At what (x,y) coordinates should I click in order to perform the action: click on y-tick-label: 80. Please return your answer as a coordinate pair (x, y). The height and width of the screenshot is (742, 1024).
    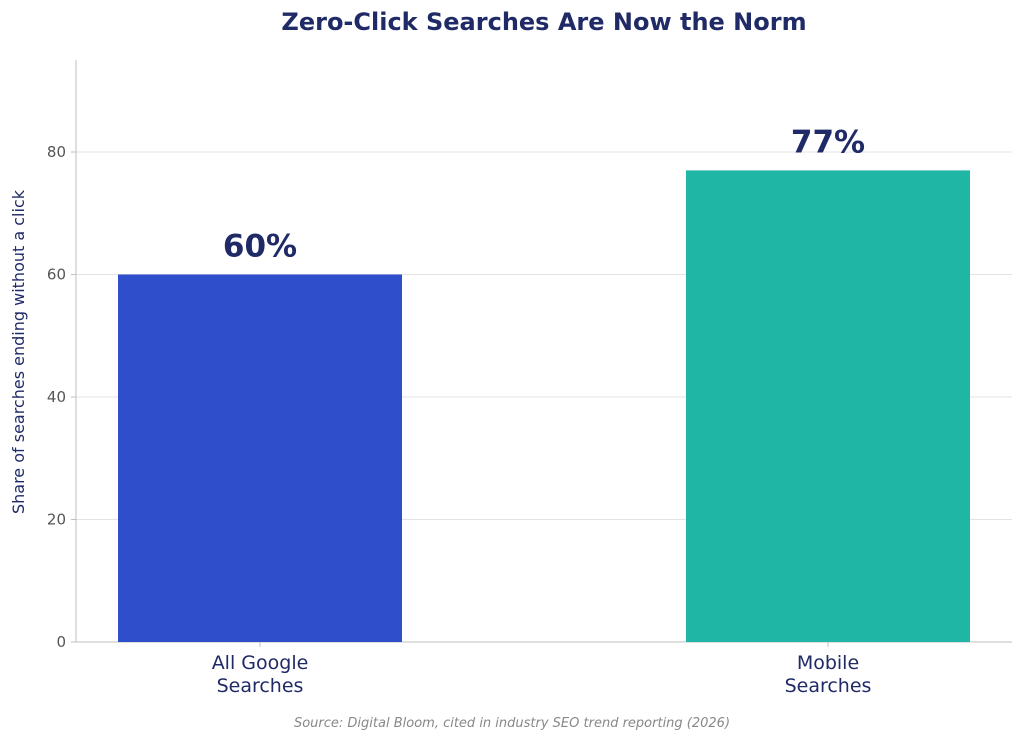
    Looking at the image, I should click on (56, 152).